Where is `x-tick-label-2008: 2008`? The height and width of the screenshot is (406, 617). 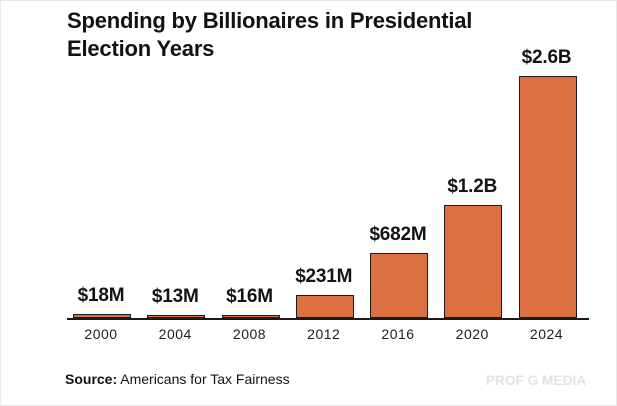 x-tick-label-2008: 2008 is located at coordinates (249, 334).